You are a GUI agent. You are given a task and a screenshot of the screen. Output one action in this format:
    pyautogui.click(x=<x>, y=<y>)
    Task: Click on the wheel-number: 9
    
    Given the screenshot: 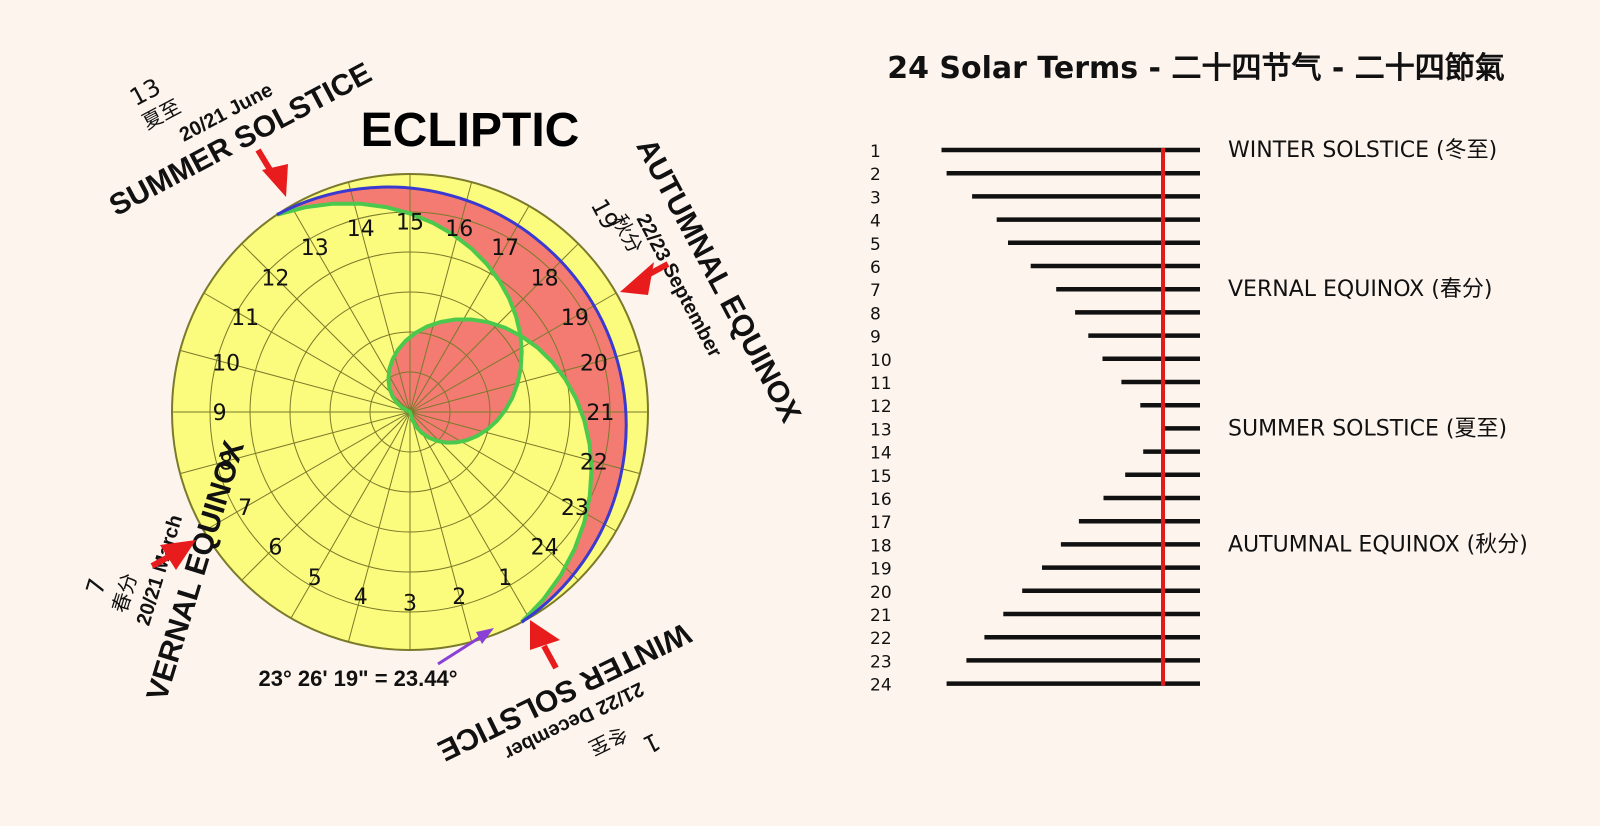 What is the action you would take?
    pyautogui.click(x=220, y=413)
    